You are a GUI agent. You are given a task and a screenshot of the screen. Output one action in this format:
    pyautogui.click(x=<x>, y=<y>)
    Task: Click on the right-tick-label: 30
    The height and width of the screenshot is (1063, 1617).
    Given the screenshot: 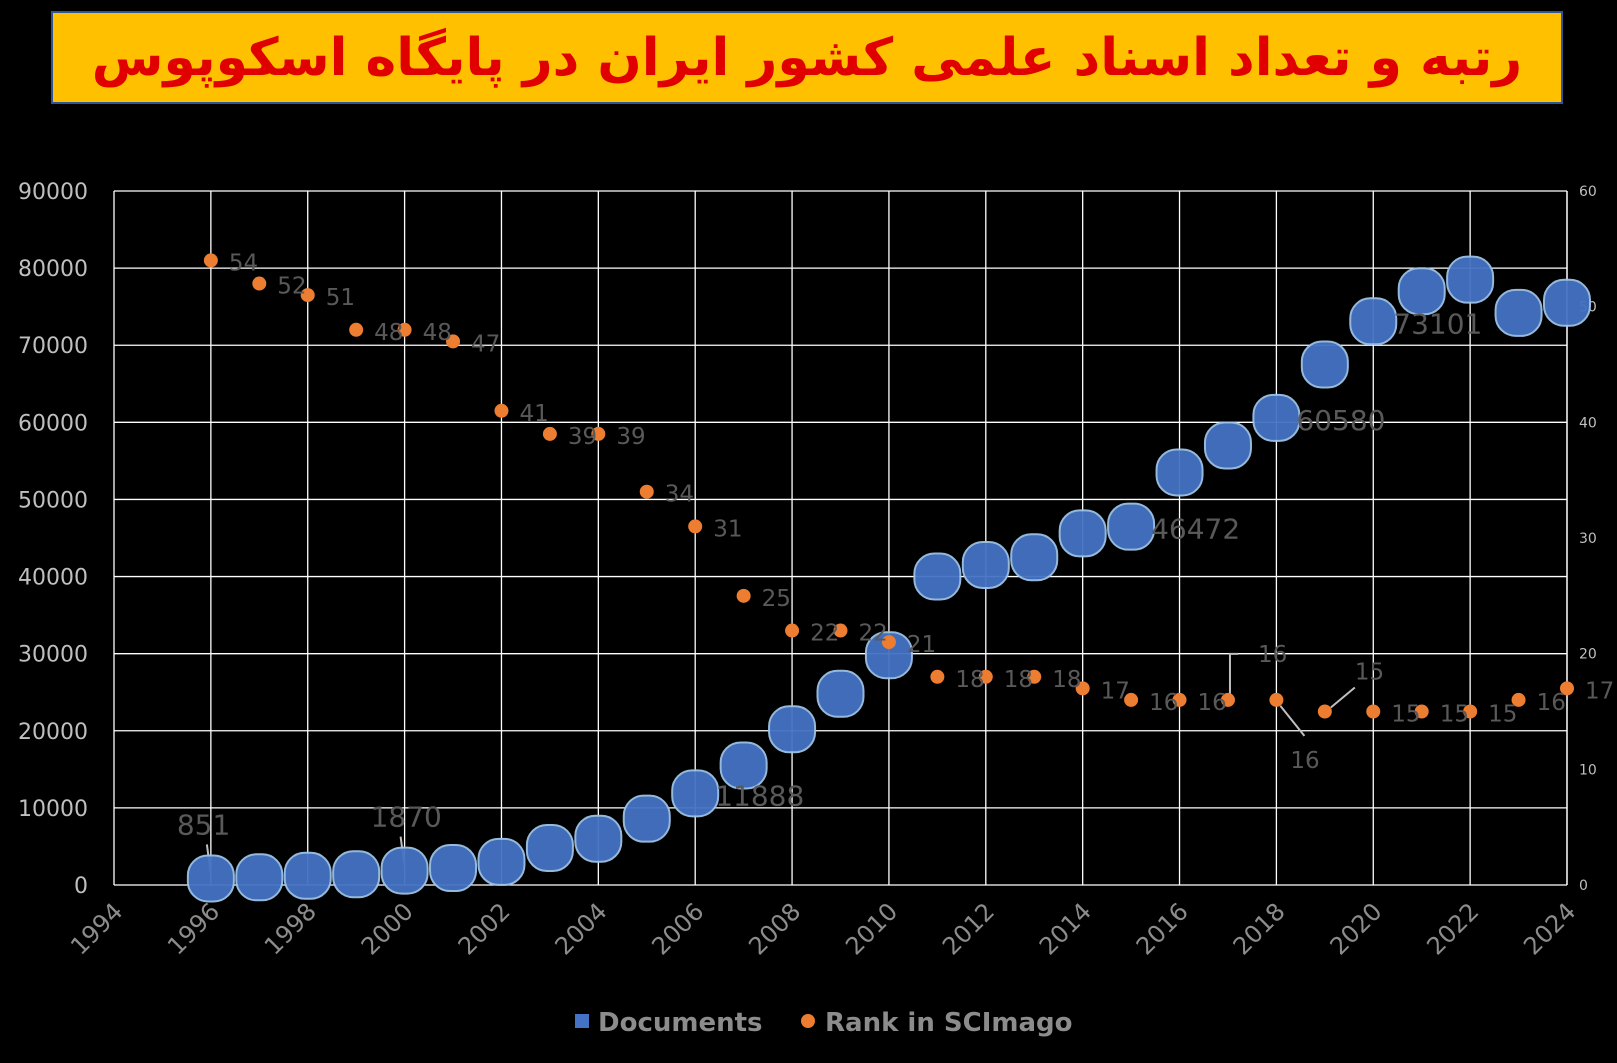 What is the action you would take?
    pyautogui.click(x=1588, y=539)
    